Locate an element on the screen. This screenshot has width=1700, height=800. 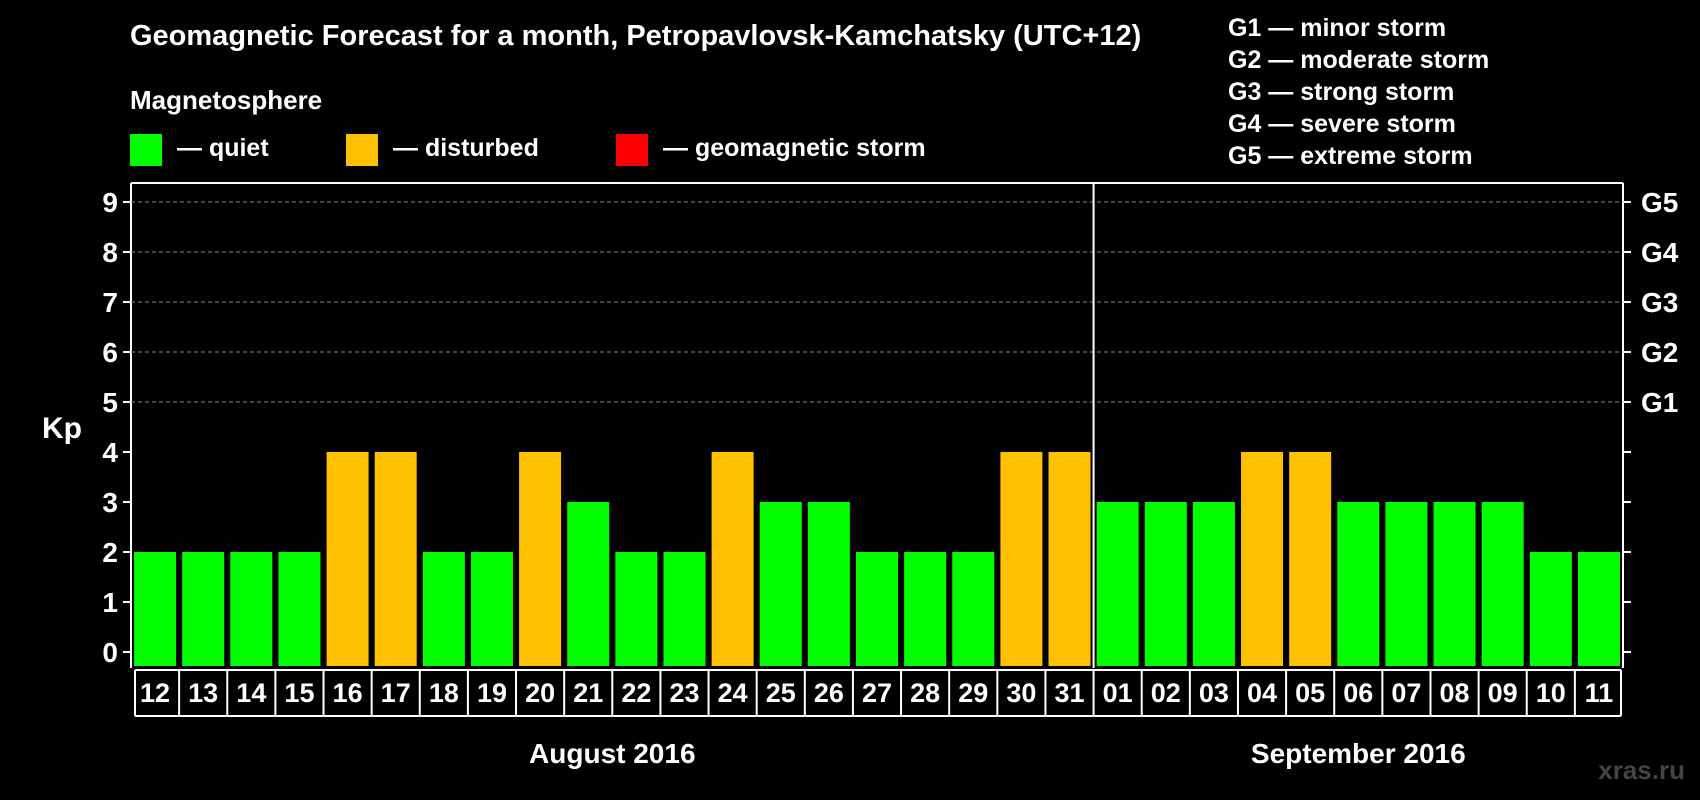
date-label-04: 04 is located at coordinates (1262, 693).